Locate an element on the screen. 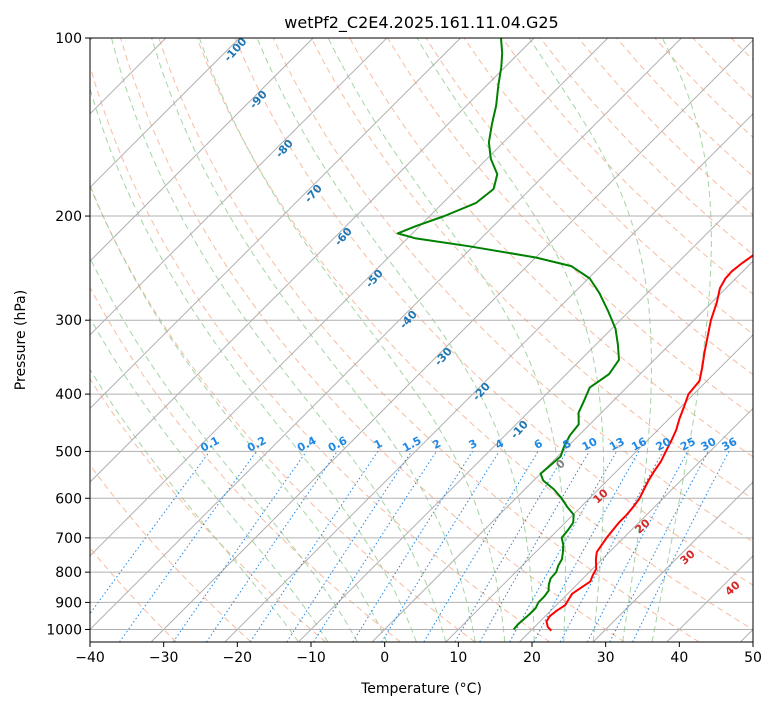 The width and height of the screenshot is (775, 708). x-tick-label: 20 is located at coordinates (532, 658).